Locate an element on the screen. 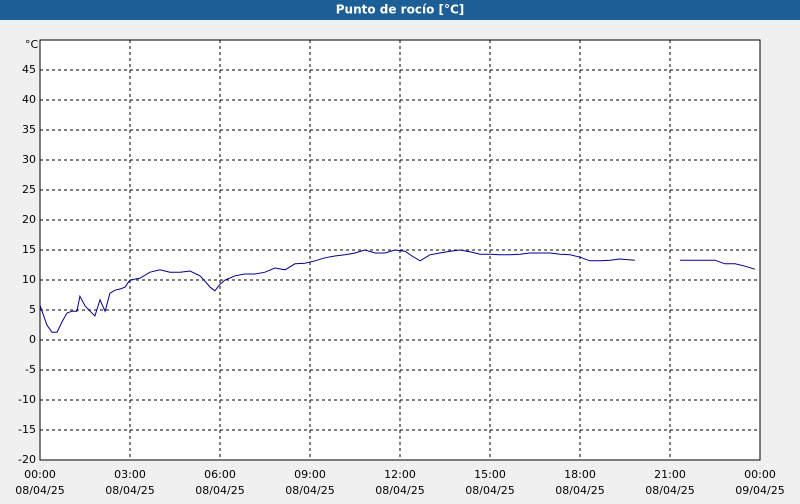 The height and width of the screenshot is (504, 800). y-tick-label: 35 is located at coordinates (29, 129).